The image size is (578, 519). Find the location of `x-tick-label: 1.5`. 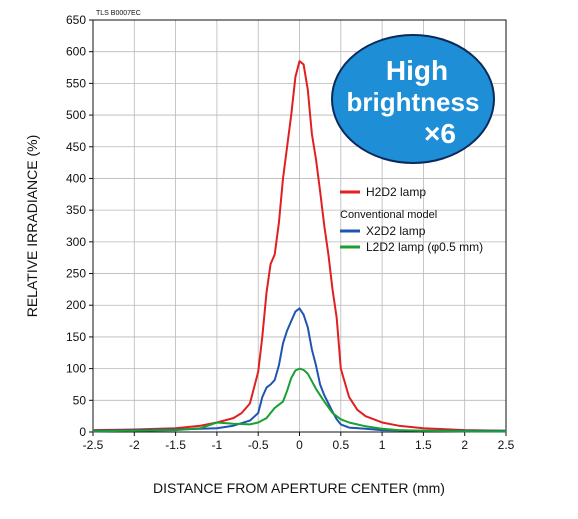

x-tick-label: 1.5 is located at coordinates (423, 445).